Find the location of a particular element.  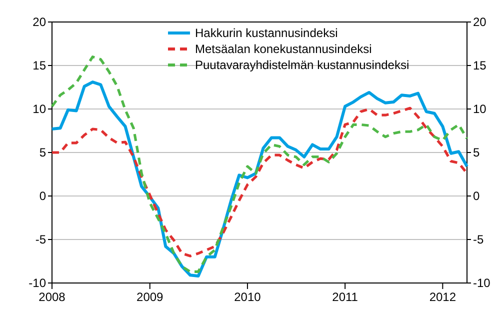

y-tick-label: -5 is located at coordinates (40, 239).